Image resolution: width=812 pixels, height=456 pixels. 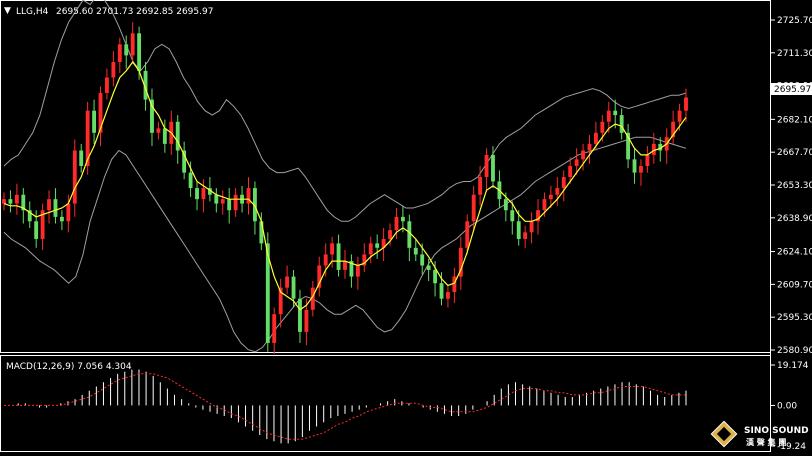 What do you see at coordinates (794, 153) in the screenshot?
I see `price-tick-label: 2667.70` at bounding box center [794, 153].